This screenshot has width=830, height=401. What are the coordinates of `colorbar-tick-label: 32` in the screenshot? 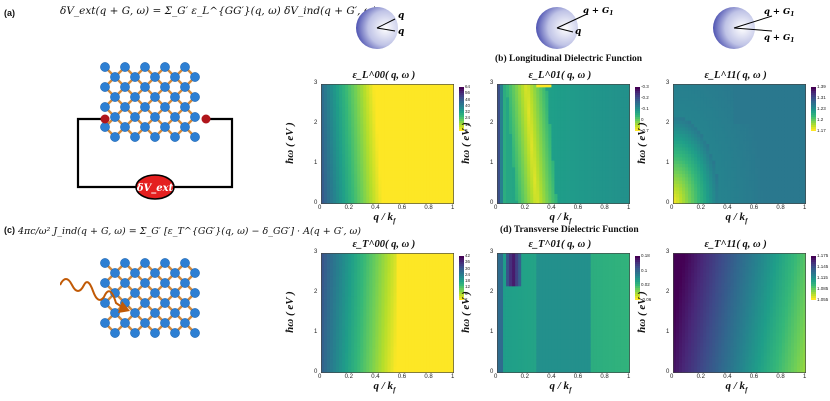 It's located at (468, 112).